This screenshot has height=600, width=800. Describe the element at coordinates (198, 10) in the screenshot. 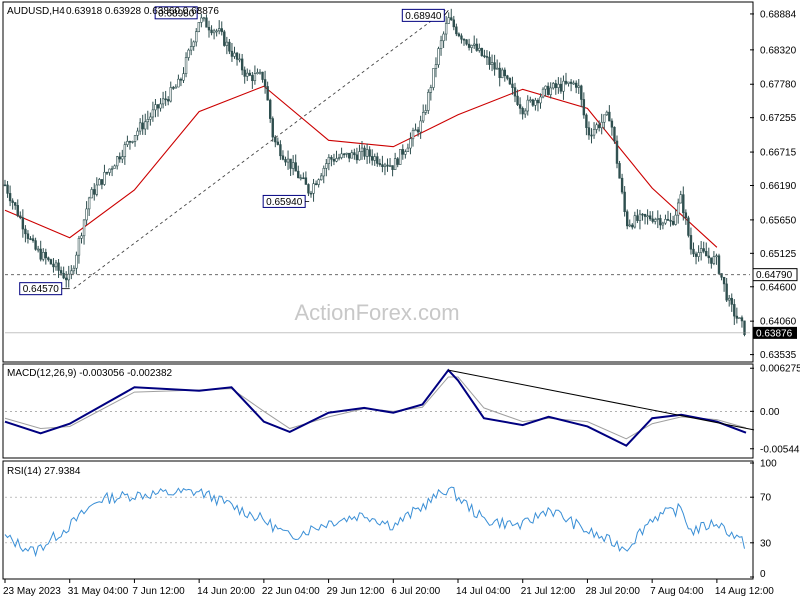

I see `price-annotation-leader` at that location.